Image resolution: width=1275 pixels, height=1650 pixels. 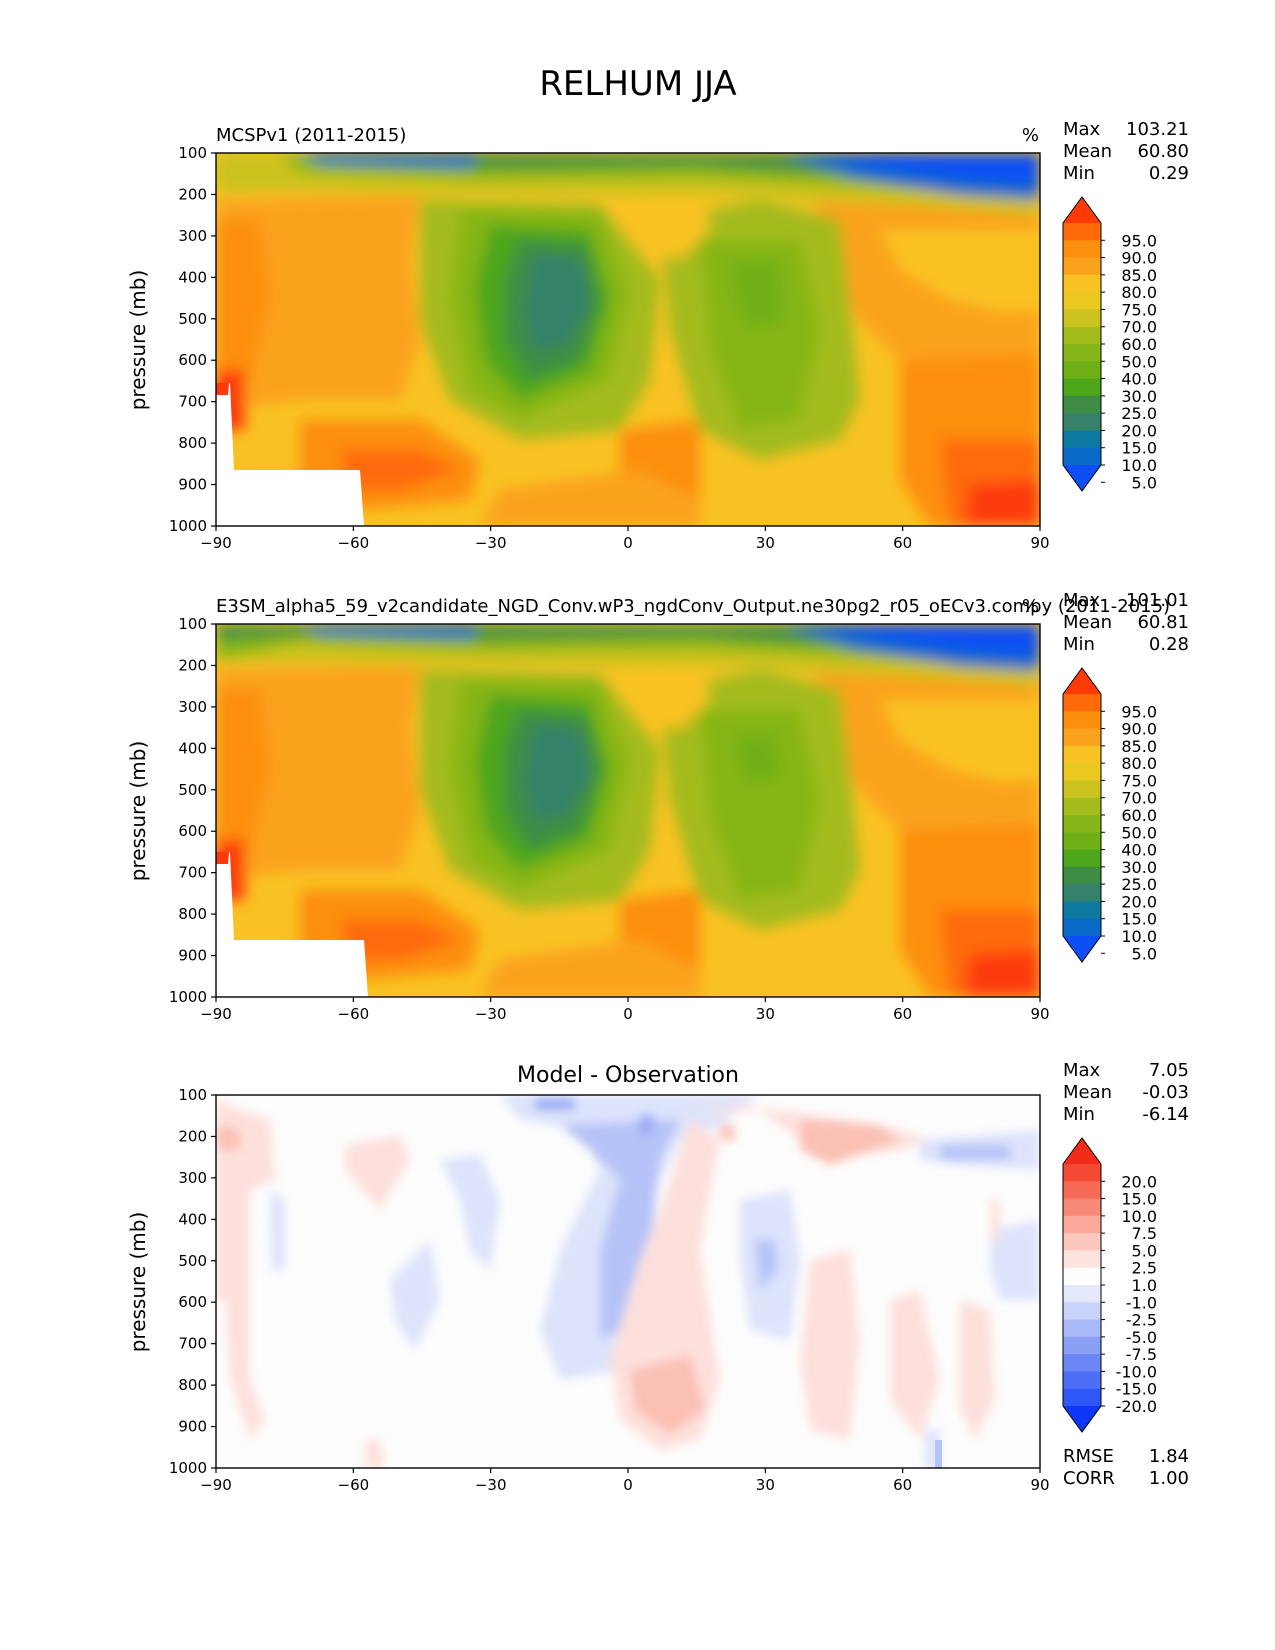 What do you see at coordinates (1139, 275) in the screenshot?
I see `colorbar-label: 85.0` at bounding box center [1139, 275].